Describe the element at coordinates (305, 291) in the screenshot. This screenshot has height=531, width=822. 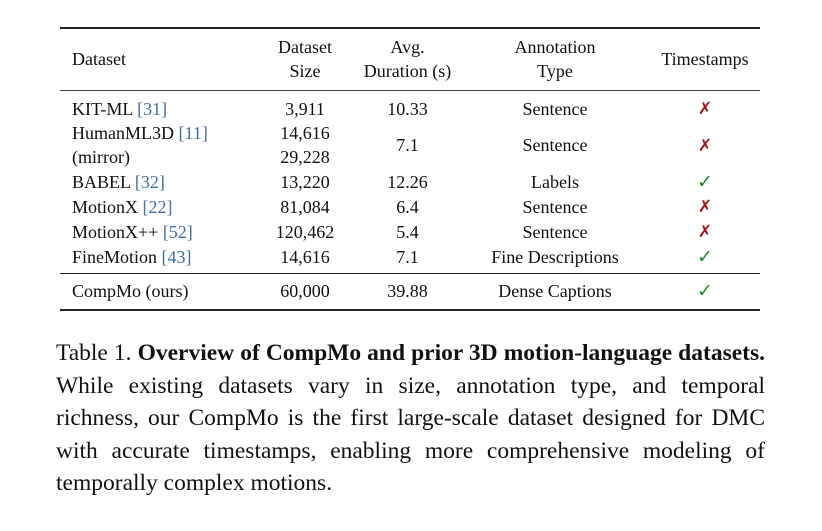
I see `dataset-size: 60,000` at that location.